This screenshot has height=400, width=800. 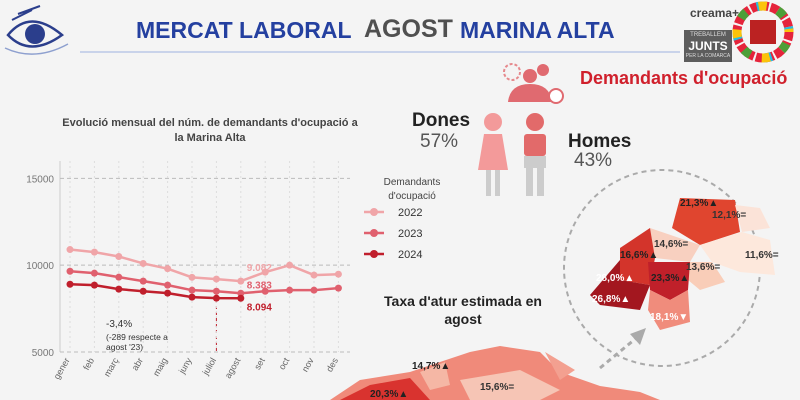 I want to click on map-label: 16,6%▲, so click(x=639, y=255).